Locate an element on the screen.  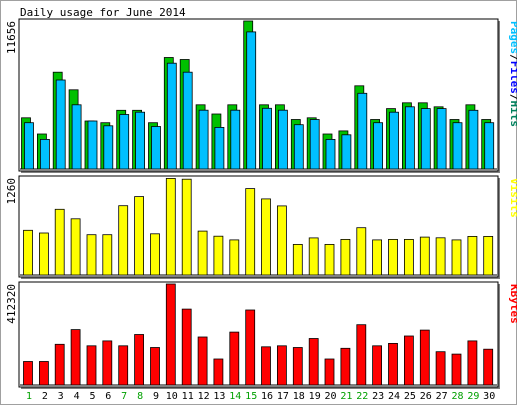
day-label: 17 is located at coordinates (283, 396).